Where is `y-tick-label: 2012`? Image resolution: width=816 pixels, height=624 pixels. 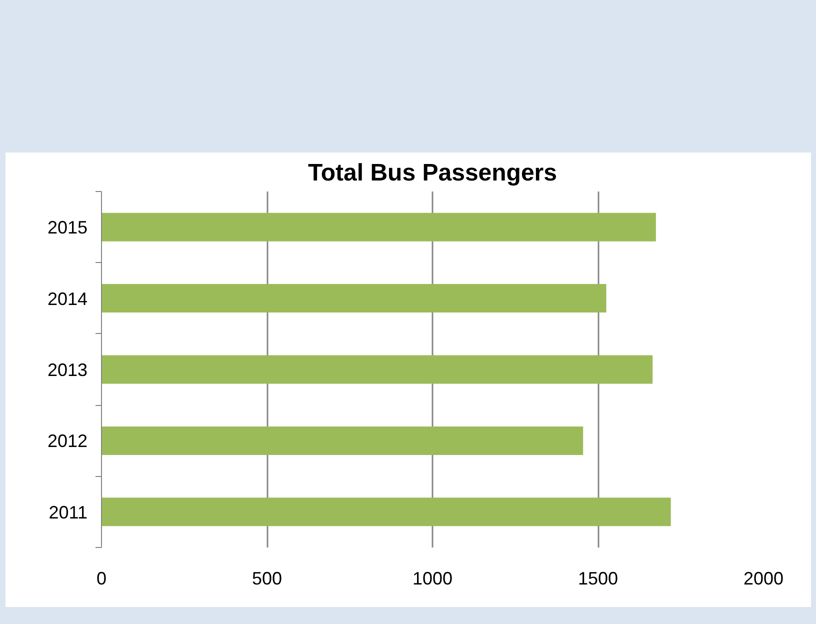 y-tick-label: 2012 is located at coordinates (67, 441).